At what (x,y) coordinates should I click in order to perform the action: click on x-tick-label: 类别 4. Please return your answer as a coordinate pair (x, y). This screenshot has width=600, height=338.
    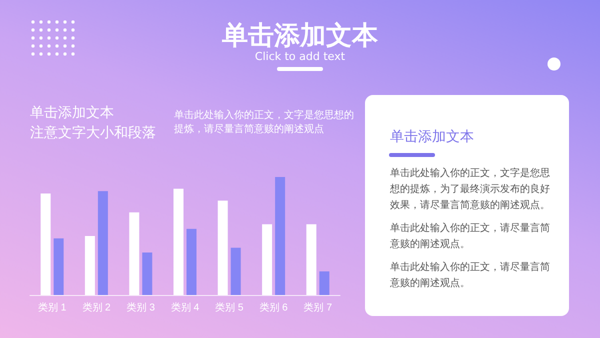
    Looking at the image, I should click on (185, 308).